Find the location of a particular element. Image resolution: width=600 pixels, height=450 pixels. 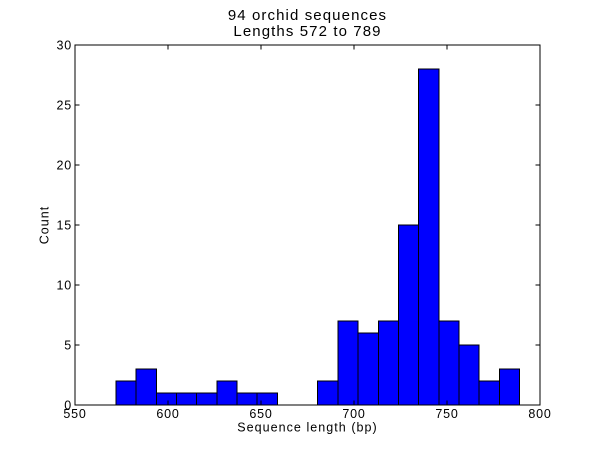

svg-text: 94 orchid sequences is located at coordinates (307, 15).